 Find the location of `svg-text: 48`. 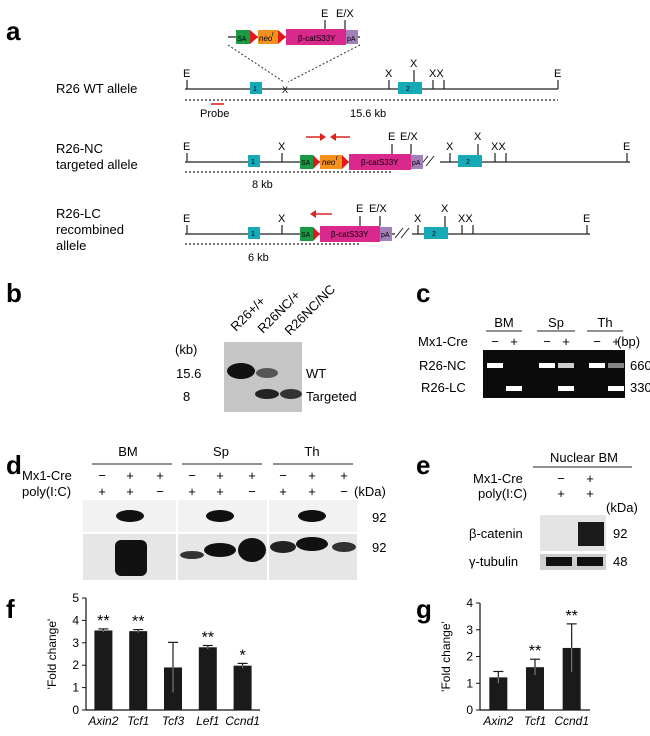

svg-text: 48 is located at coordinates (620, 561).